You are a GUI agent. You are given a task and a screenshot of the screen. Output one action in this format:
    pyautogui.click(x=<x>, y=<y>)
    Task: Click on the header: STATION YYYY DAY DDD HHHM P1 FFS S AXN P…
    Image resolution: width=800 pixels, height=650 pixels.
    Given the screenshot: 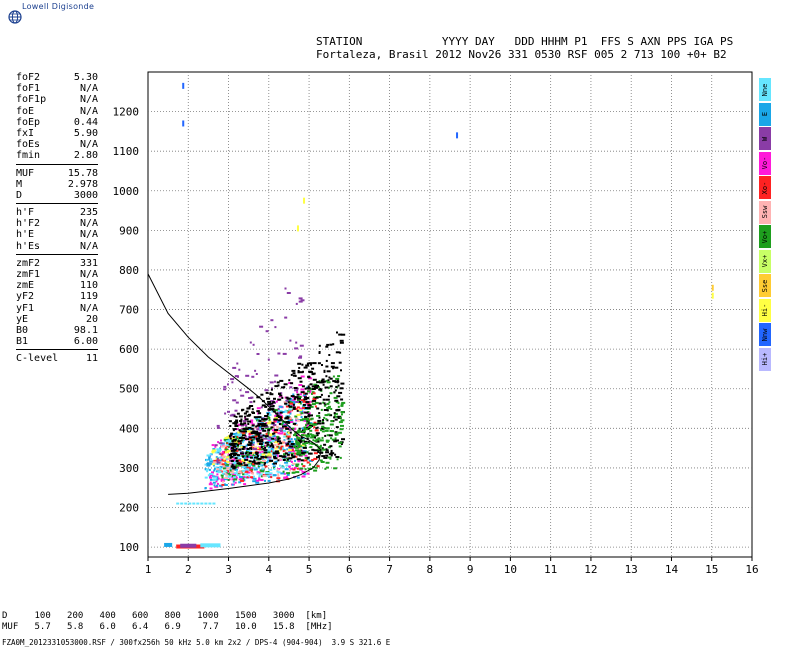 What is the action you would take?
    pyautogui.click(x=524, y=48)
    